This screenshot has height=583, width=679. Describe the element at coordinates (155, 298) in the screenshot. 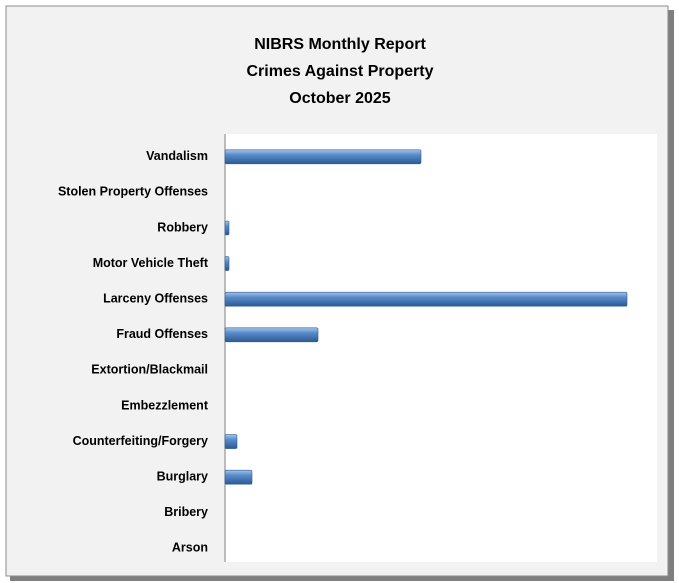

I see `y-tick-label: Larceny Offenses` at that location.